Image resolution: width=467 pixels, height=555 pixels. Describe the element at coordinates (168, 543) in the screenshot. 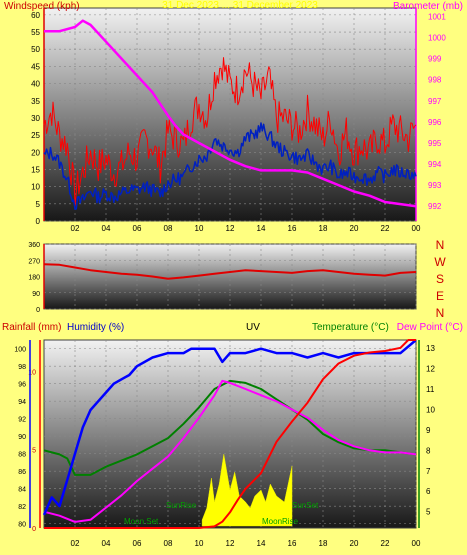

I see `climate-x-tick: 08` at that location.